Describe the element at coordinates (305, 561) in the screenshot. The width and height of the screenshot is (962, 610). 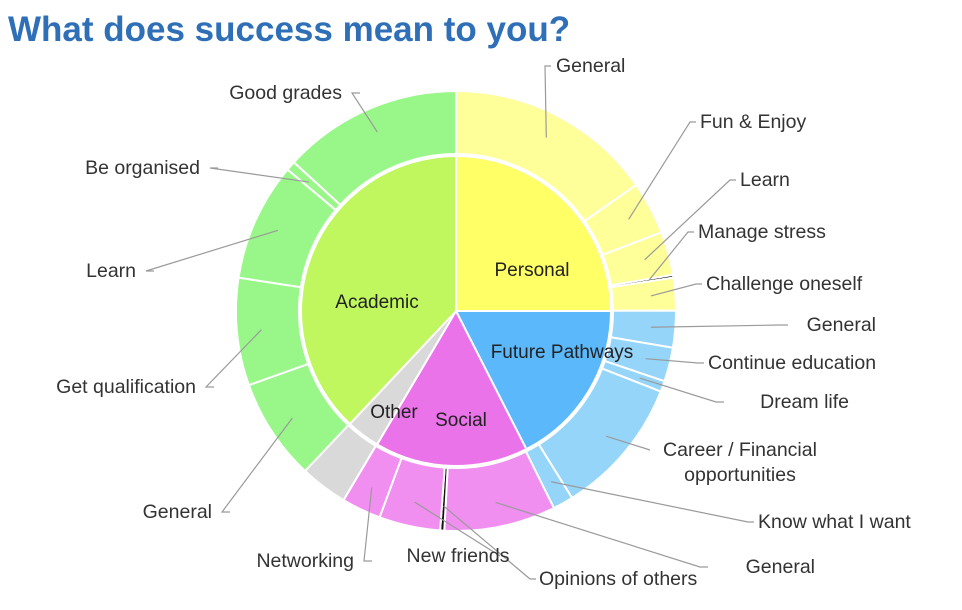
I see `outer-label-social-networking: Networking` at that location.